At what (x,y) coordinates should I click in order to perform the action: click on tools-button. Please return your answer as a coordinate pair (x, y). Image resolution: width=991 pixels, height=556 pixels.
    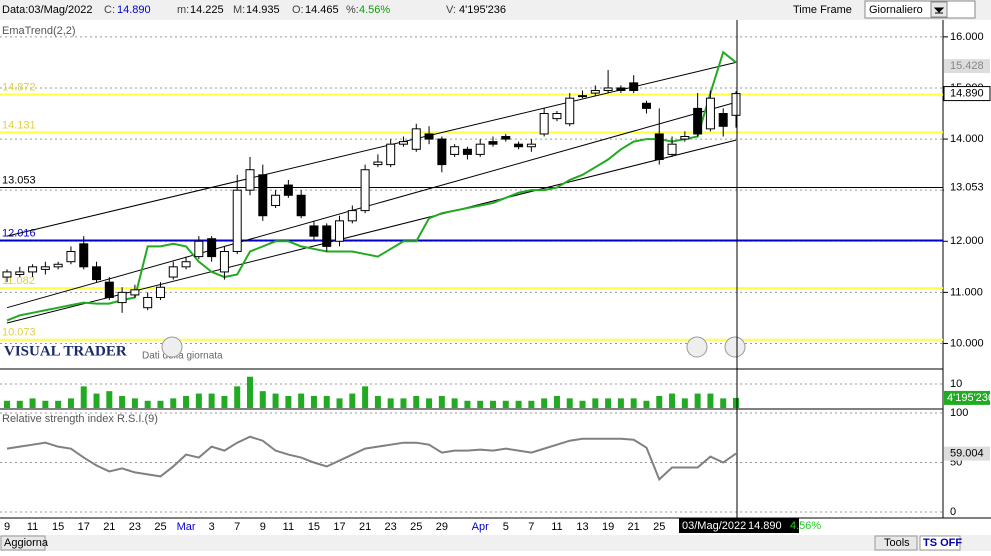
    Looking at the image, I should click on (896, 543).